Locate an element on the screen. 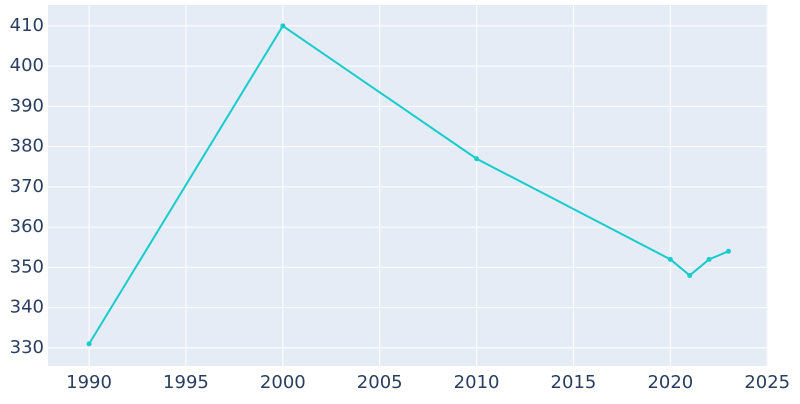  y-tick-label: 340 is located at coordinates (27, 307).